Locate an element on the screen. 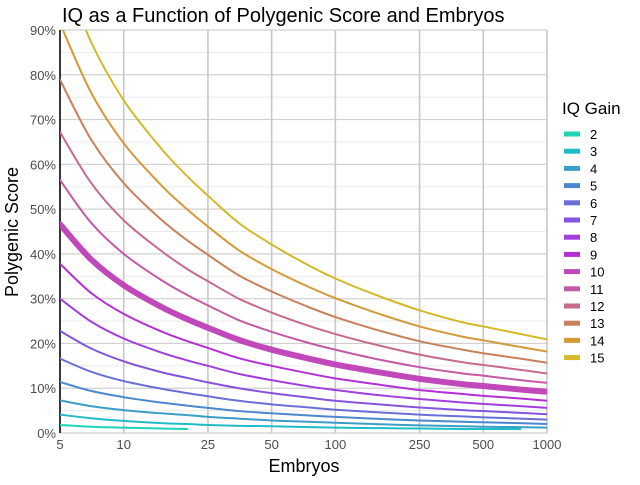 This screenshot has width=640, height=485. legend-label-10: 10 is located at coordinates (597, 272).